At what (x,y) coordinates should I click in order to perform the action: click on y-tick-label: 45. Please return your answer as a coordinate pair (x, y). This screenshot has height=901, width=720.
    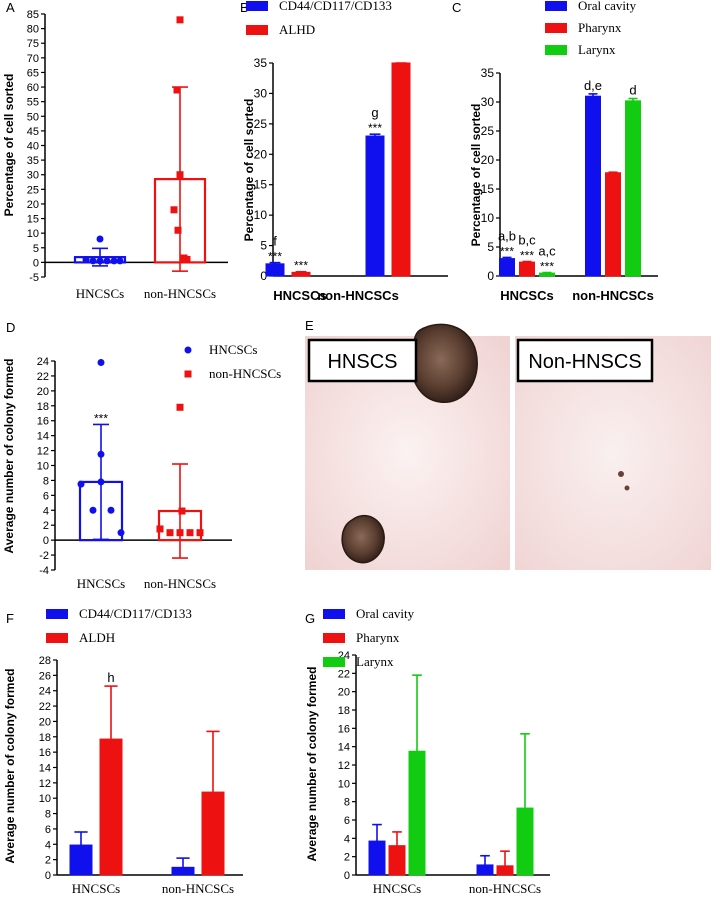
    Looking at the image, I should click on (33, 132).